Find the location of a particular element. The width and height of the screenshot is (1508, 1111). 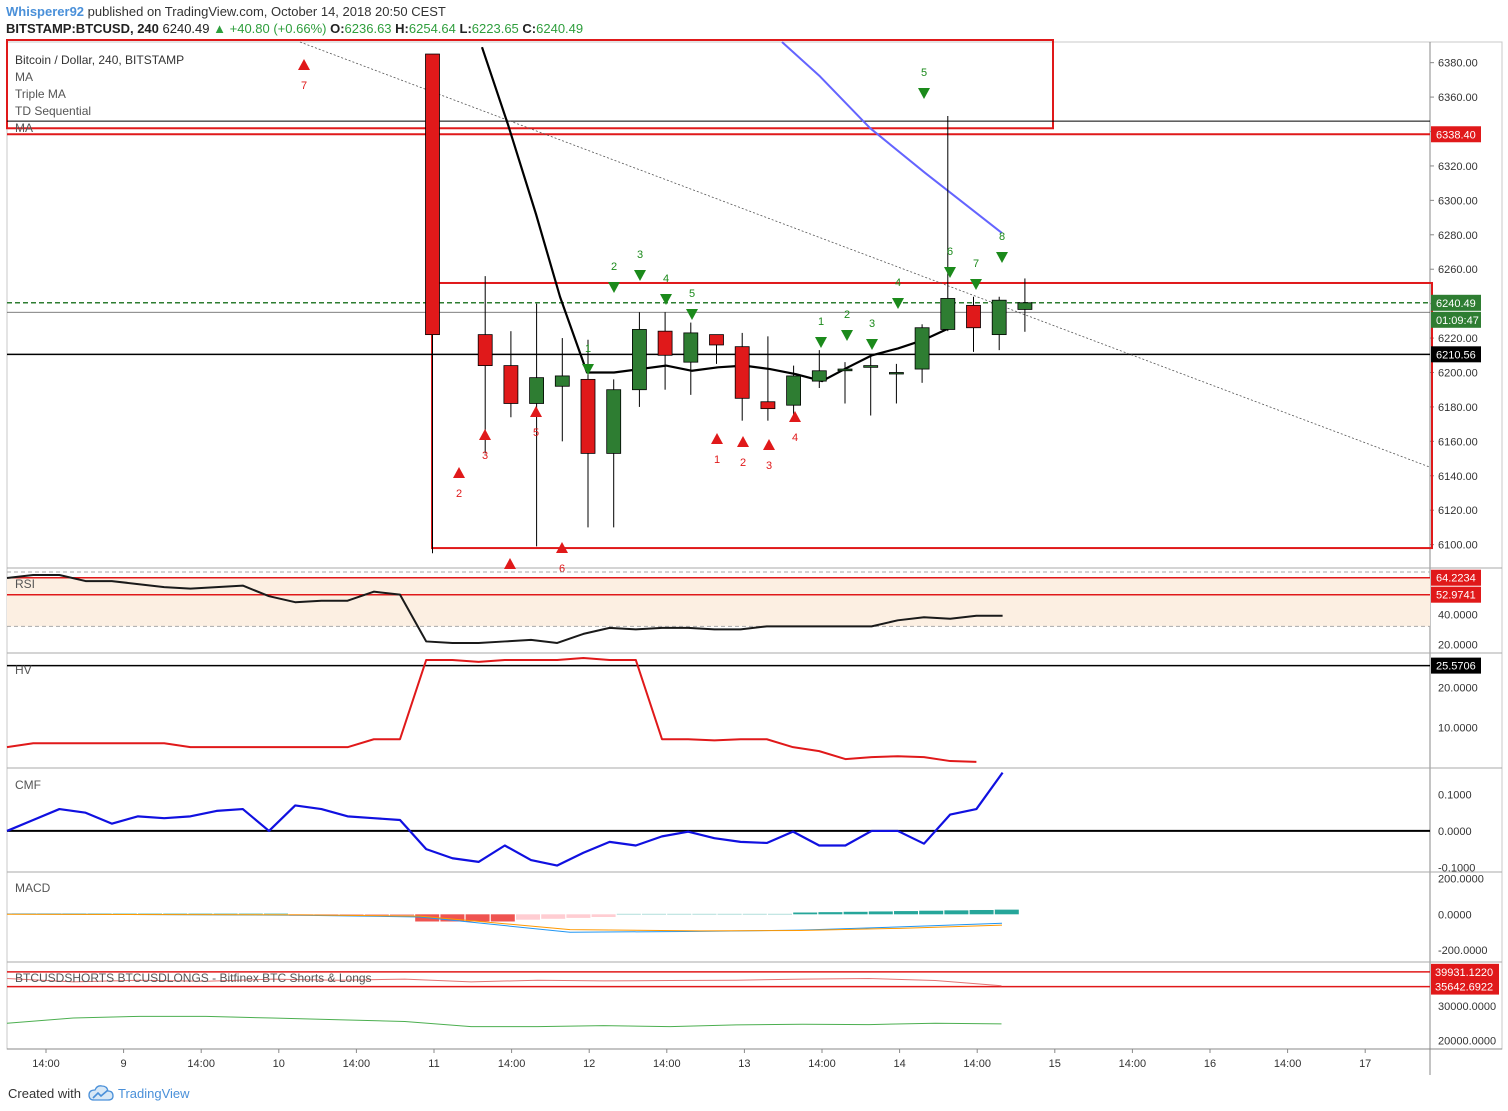

low-label: L: is located at coordinates (465, 28).